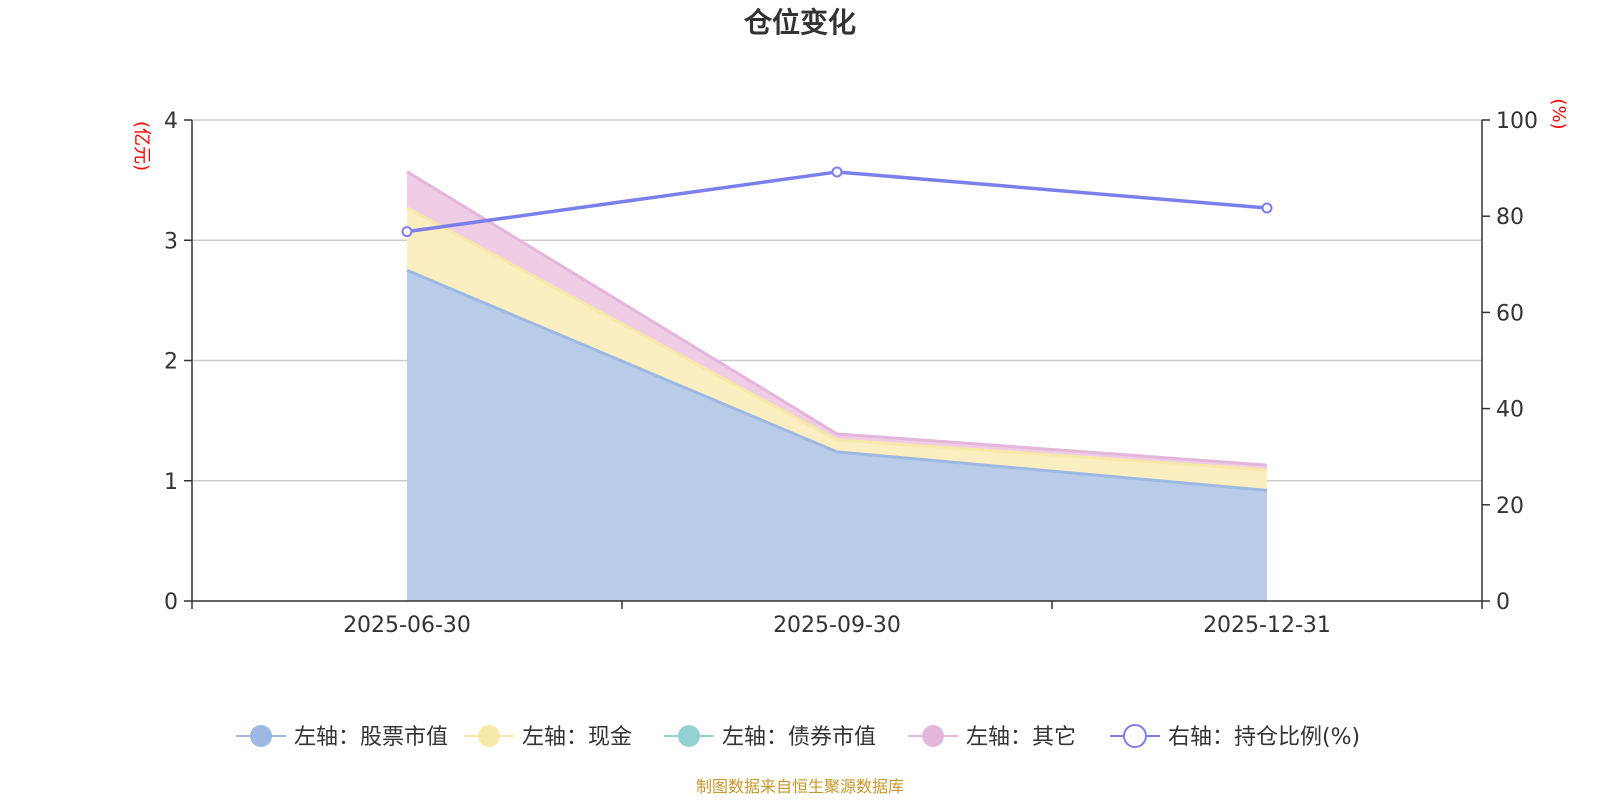 This screenshot has width=1600, height=800. What do you see at coordinates (1510, 362) in the screenshot?
I see `right-axis-ticks: 0 20 40 60 80 100` at bounding box center [1510, 362].